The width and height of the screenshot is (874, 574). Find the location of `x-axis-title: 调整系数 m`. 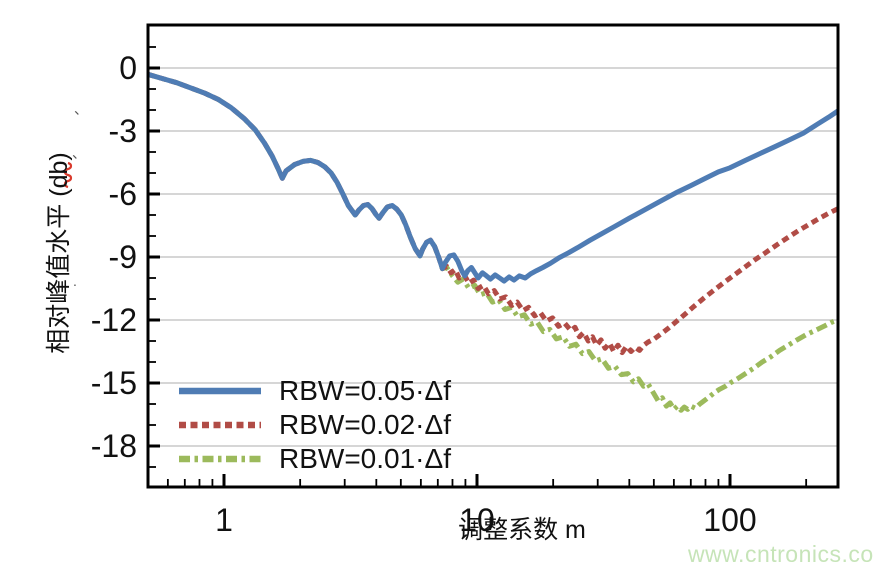

x-axis-title: 调整系数 m is located at coordinates (522, 530).